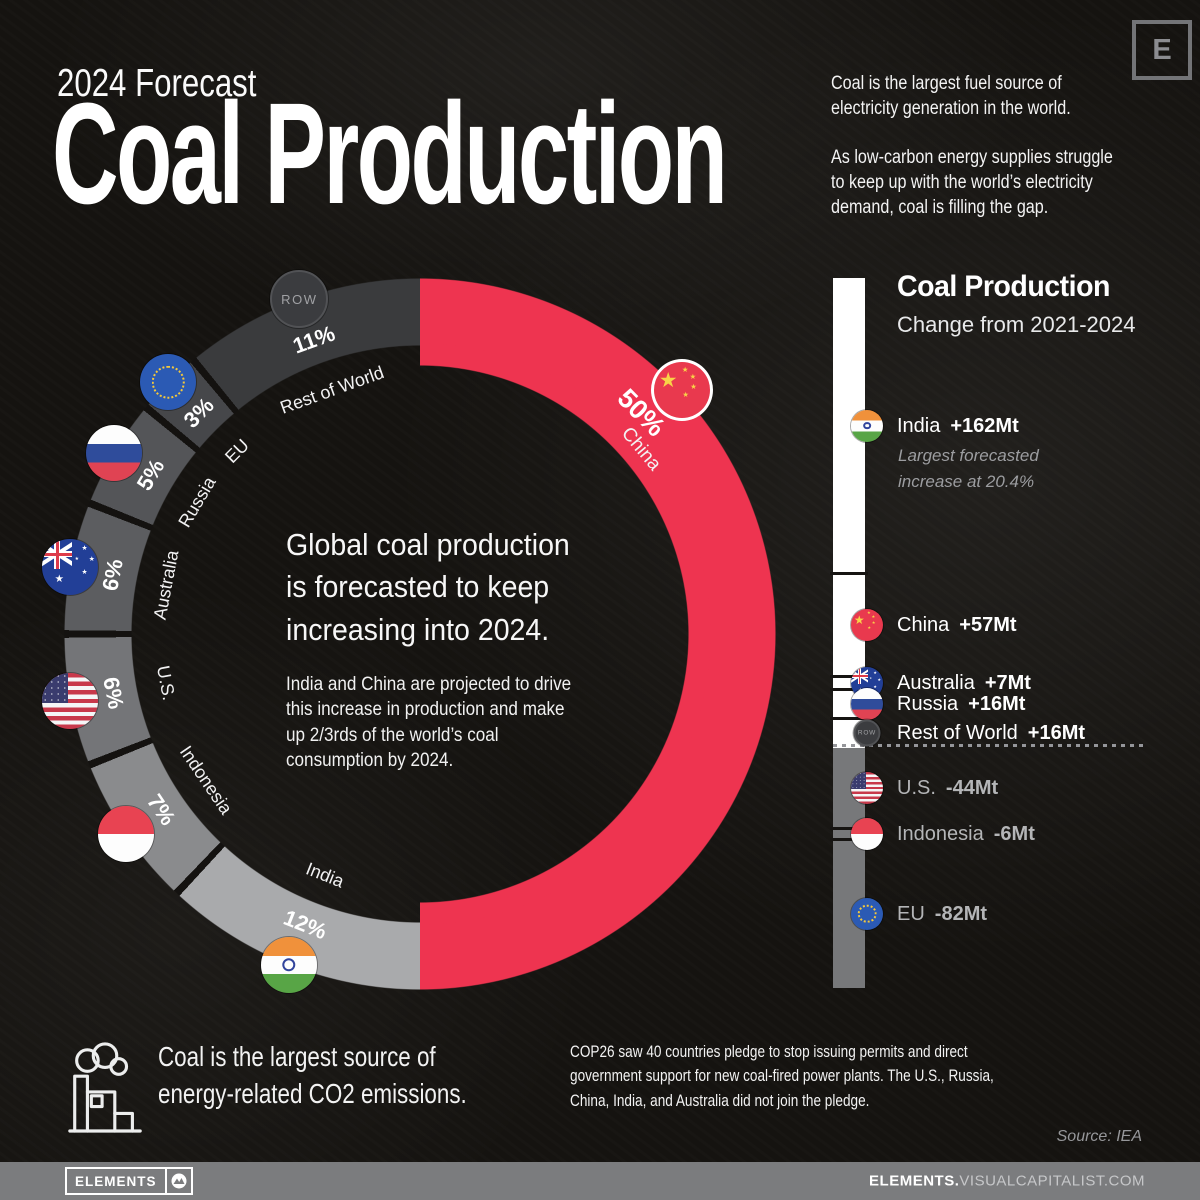 The height and width of the screenshot is (1200, 1200). I want to click on corner-e-letter: E, so click(1162, 49).